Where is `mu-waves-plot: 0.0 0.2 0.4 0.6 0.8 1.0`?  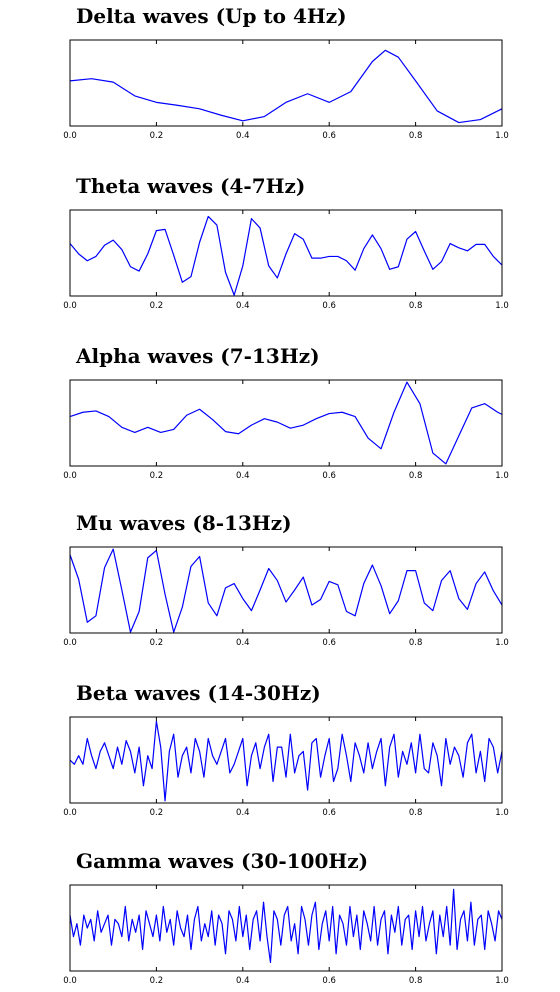 mu-waves-plot: 0.0 0.2 0.4 0.6 0.8 1.0 is located at coordinates (286, 597).